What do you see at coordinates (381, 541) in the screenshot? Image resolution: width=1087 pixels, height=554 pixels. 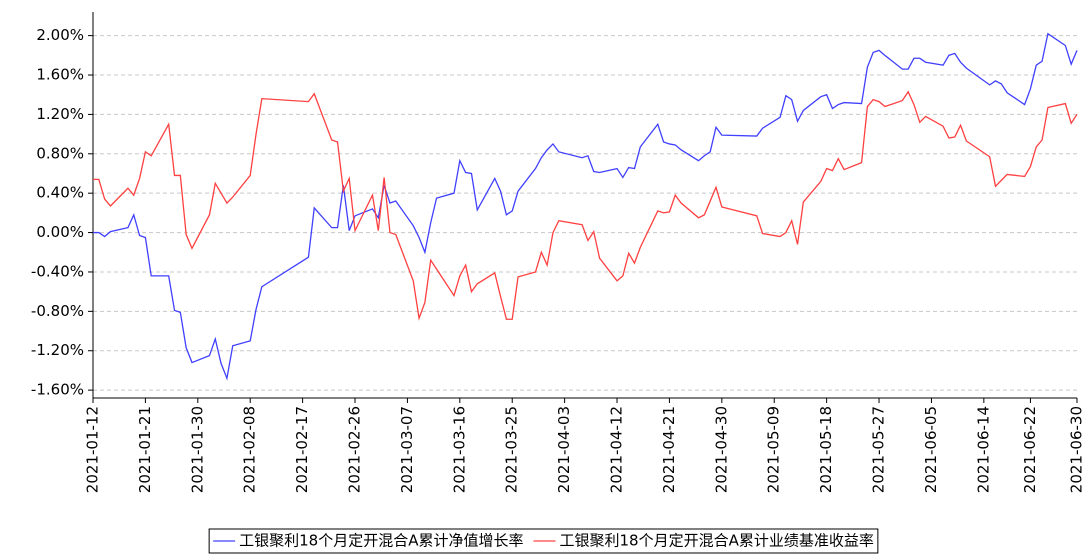 I see `legend-label: 工银聚利18个月定开混合A累计净值增长率` at bounding box center [381, 541].